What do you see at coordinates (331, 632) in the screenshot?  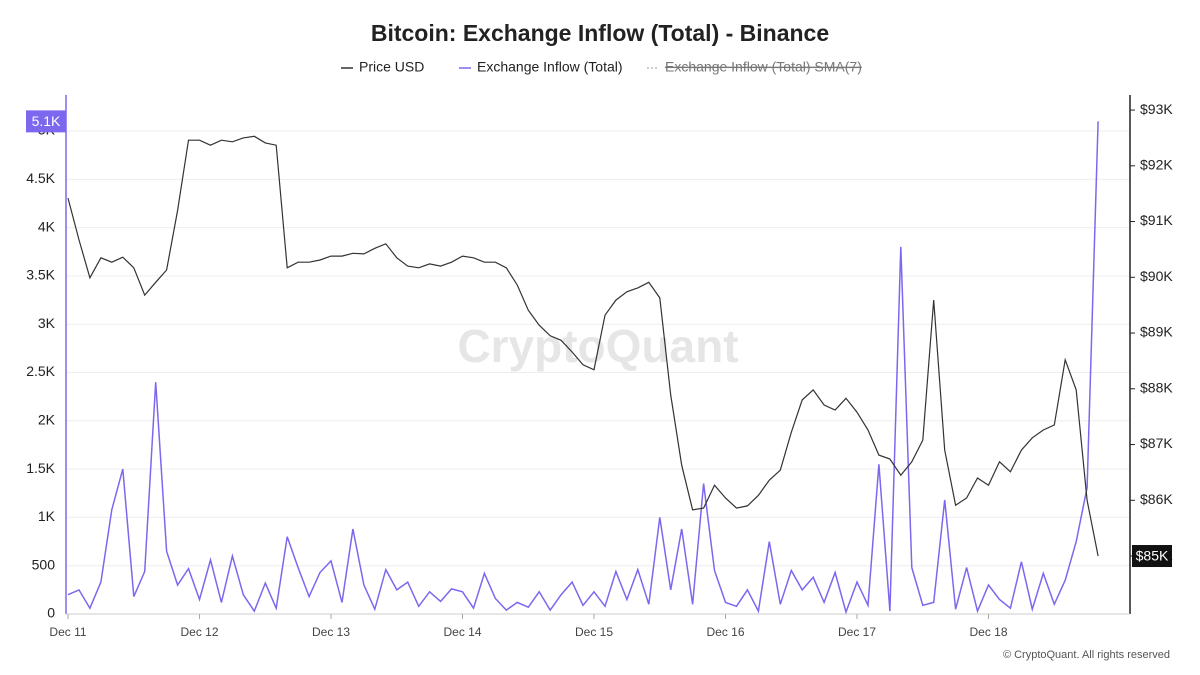 I see `x-tick-label: Dec 13` at bounding box center [331, 632].